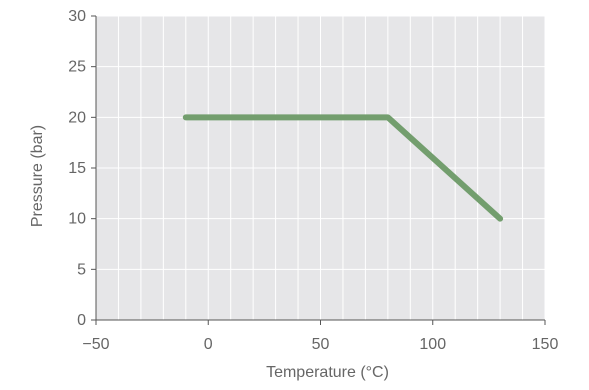 The height and width of the screenshot is (390, 589). Describe the element at coordinates (81, 269) in the screenshot. I see `y-tick-label: 5` at that location.